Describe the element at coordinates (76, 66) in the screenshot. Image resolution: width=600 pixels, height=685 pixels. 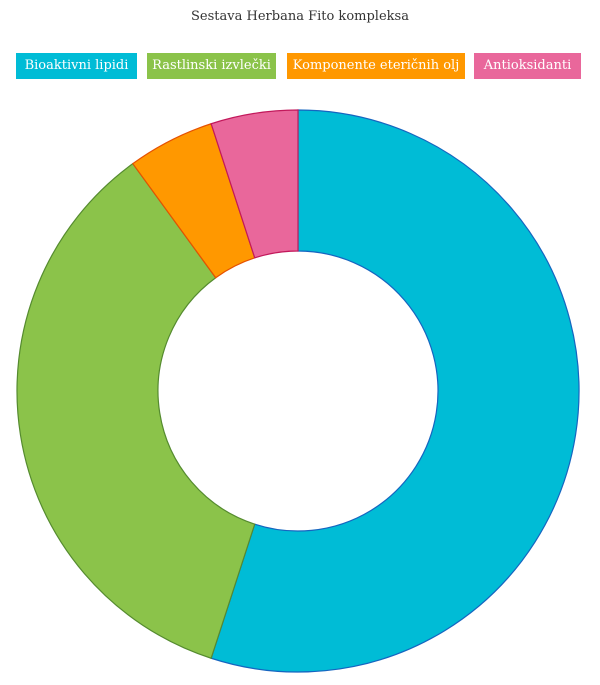
I see `legend-item-bioaktivni-lipidi: Bioaktivni lipidi` at that location.